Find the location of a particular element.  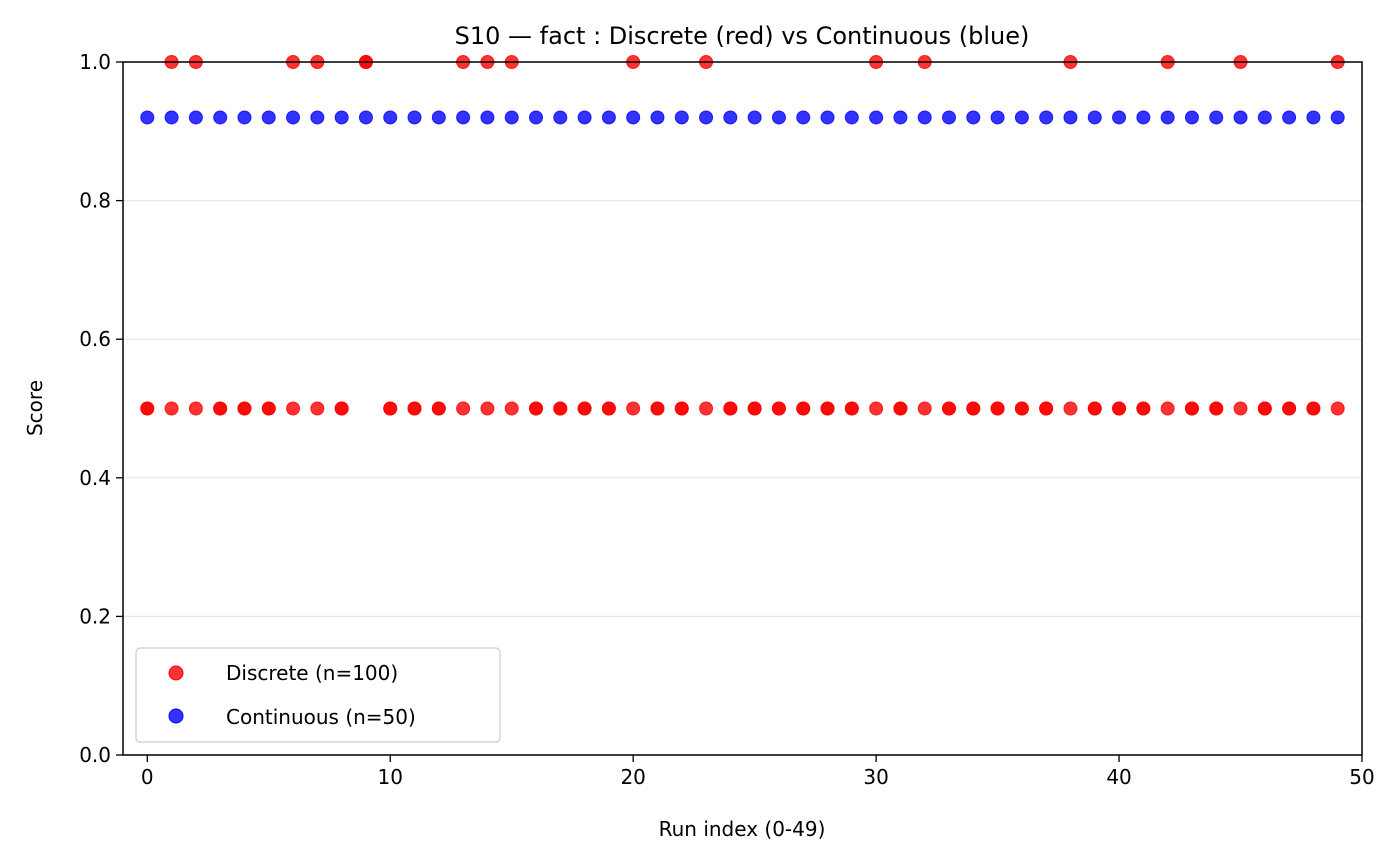

x-tick-label: 50 is located at coordinates (1361, 777).